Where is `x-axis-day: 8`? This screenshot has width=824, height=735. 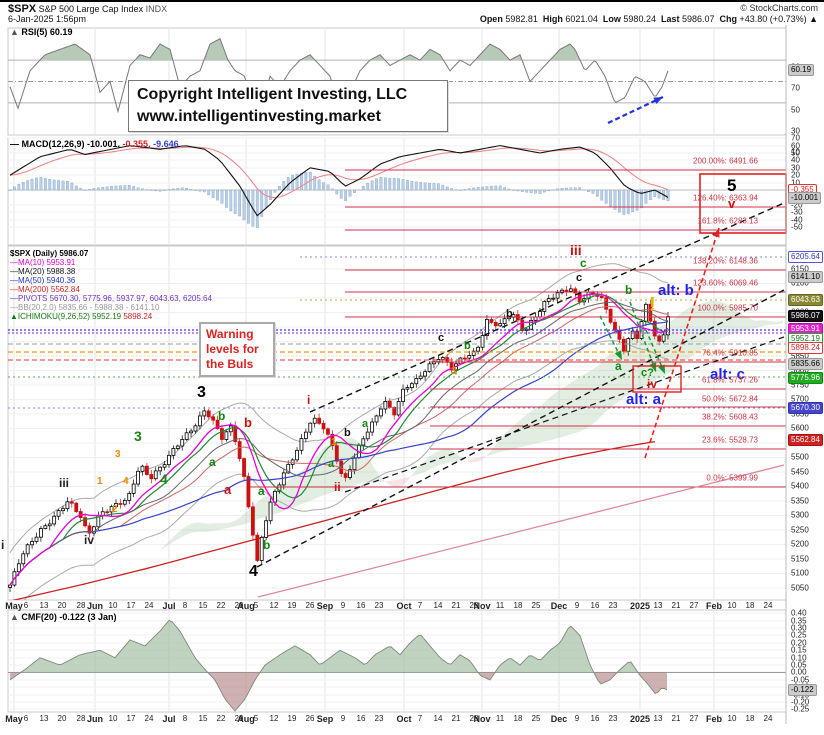 x-axis-day: 8 is located at coordinates (185, 718).